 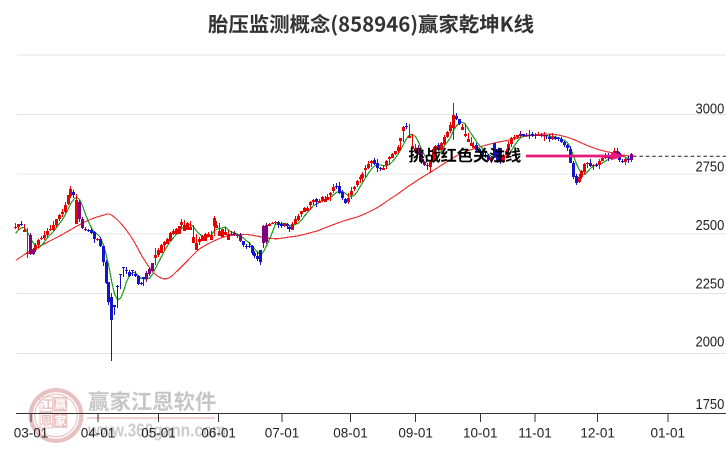 What do you see at coordinates (710, 167) in the screenshot?
I see `svg-text: 2750` at bounding box center [710, 167].